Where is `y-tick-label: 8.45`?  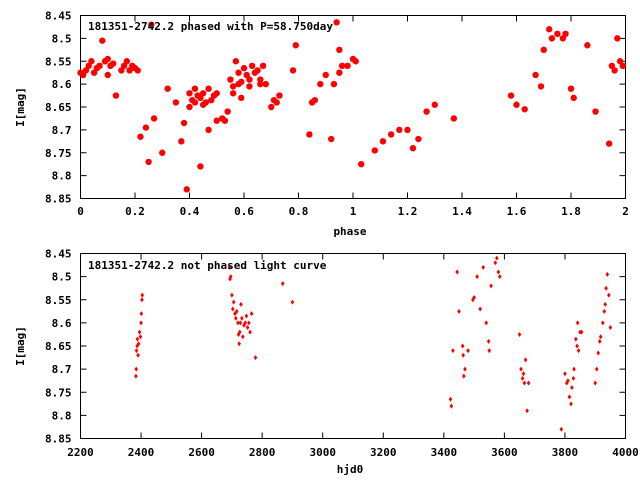
y-tick-label: 8.45 is located at coordinates (58, 16).